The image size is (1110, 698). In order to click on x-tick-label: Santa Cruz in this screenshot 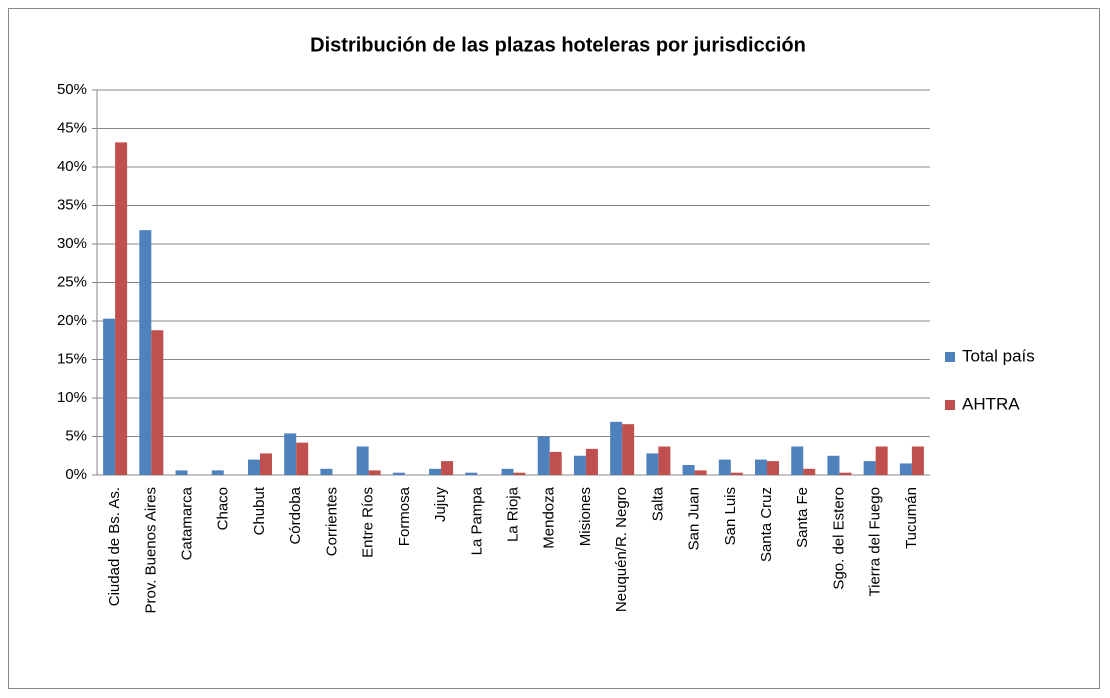, I will do `click(766, 524)`.